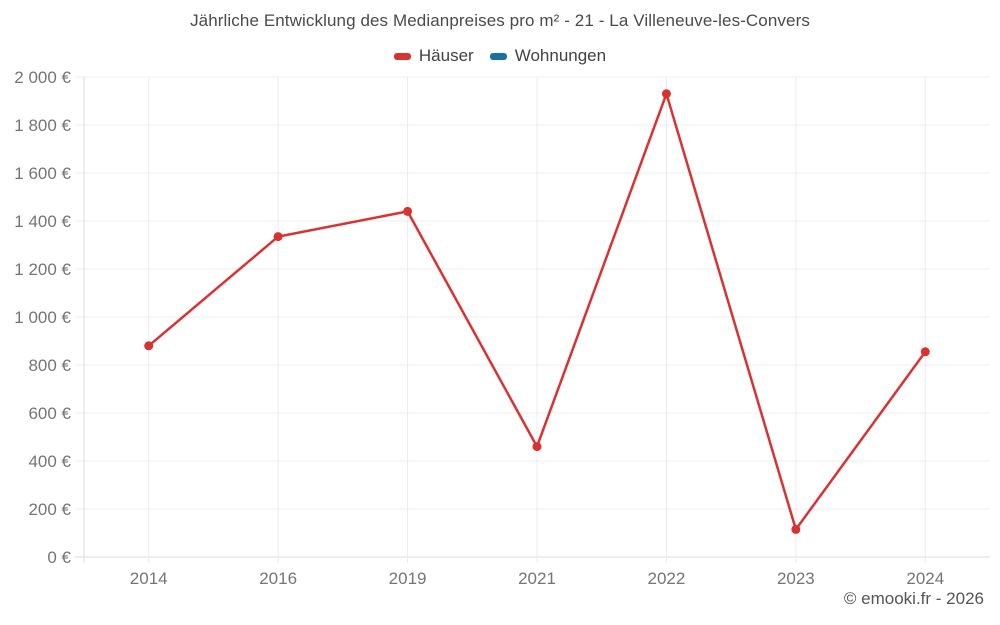 The height and width of the screenshot is (625, 1000). I want to click on x-tick-label: 2021, so click(537, 578).